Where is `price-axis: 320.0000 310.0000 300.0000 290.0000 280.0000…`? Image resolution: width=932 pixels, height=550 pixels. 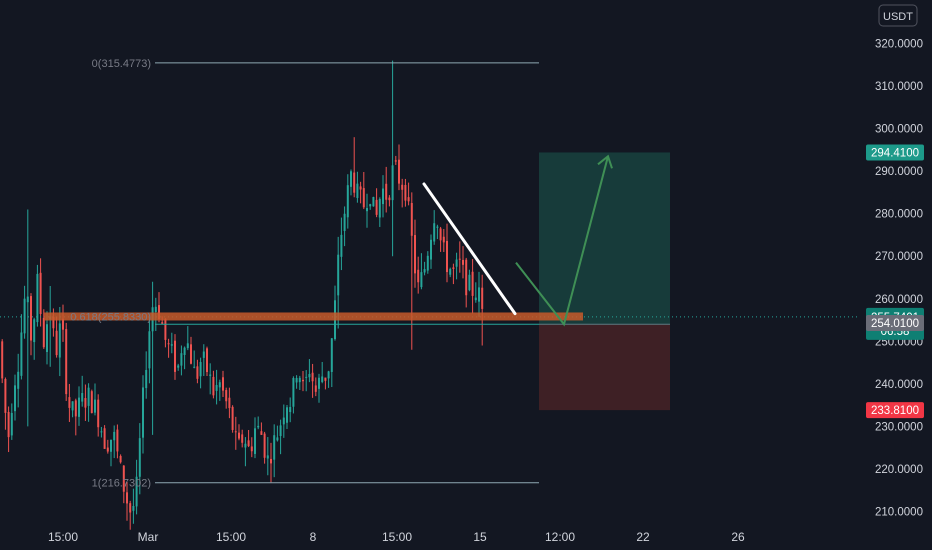 price-axis: 320.0000 310.0000 300.0000 290.0000 280.0000… is located at coordinates (899, 279).